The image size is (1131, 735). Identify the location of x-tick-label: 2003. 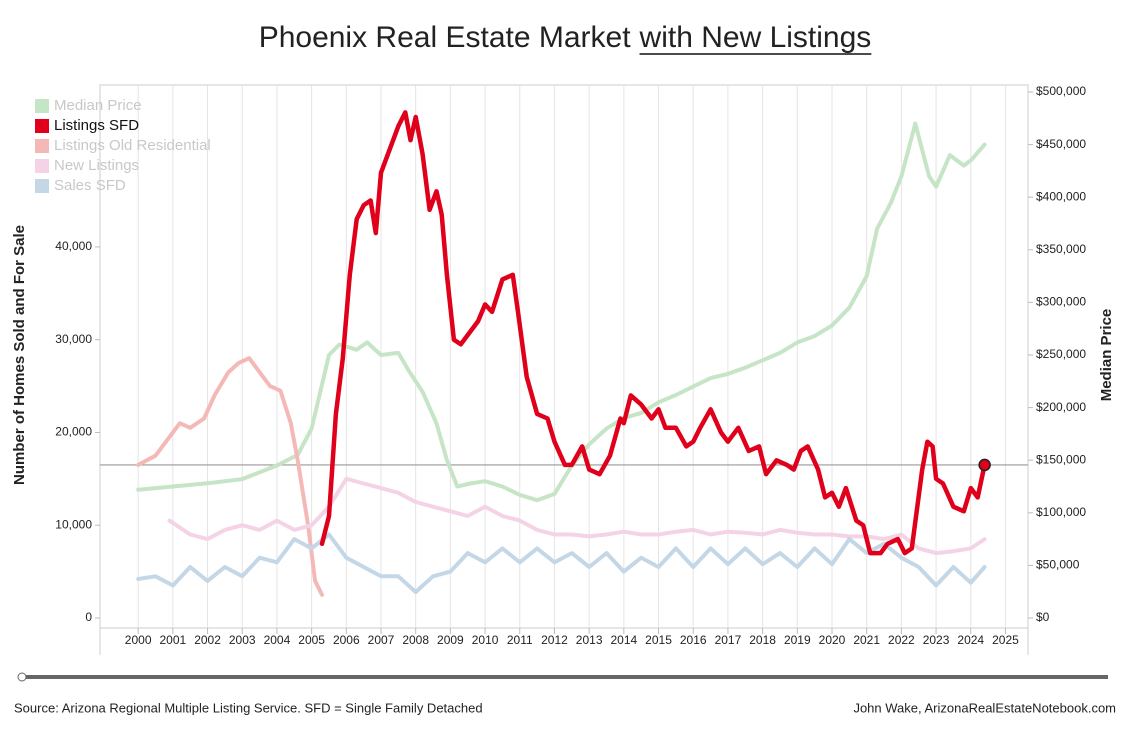
(242, 640).